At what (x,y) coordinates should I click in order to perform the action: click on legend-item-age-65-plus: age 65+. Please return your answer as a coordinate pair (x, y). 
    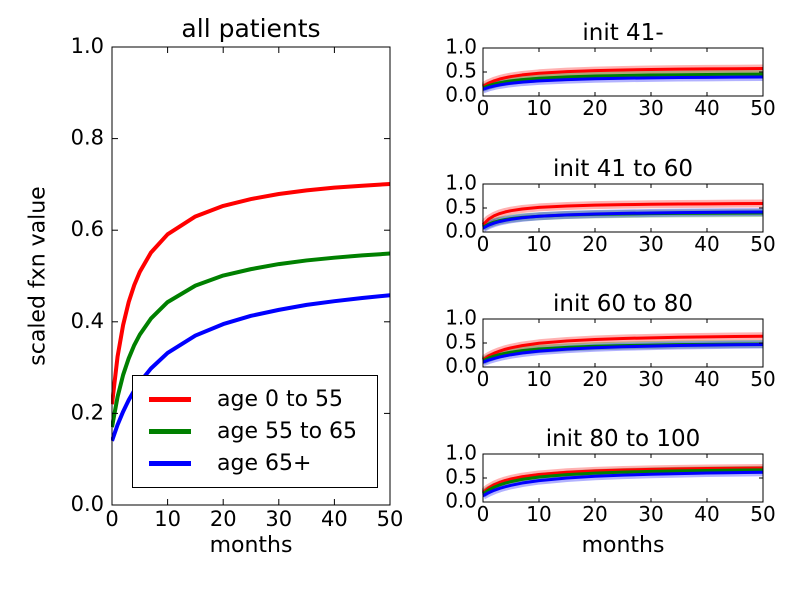
    Looking at the image, I should click on (258, 463).